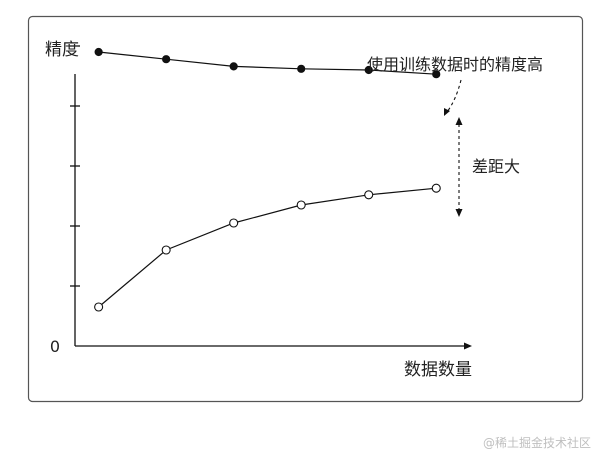 The height and width of the screenshot is (461, 603). What do you see at coordinates (267, 247) in the screenshot?
I see `series-2-line` at bounding box center [267, 247].